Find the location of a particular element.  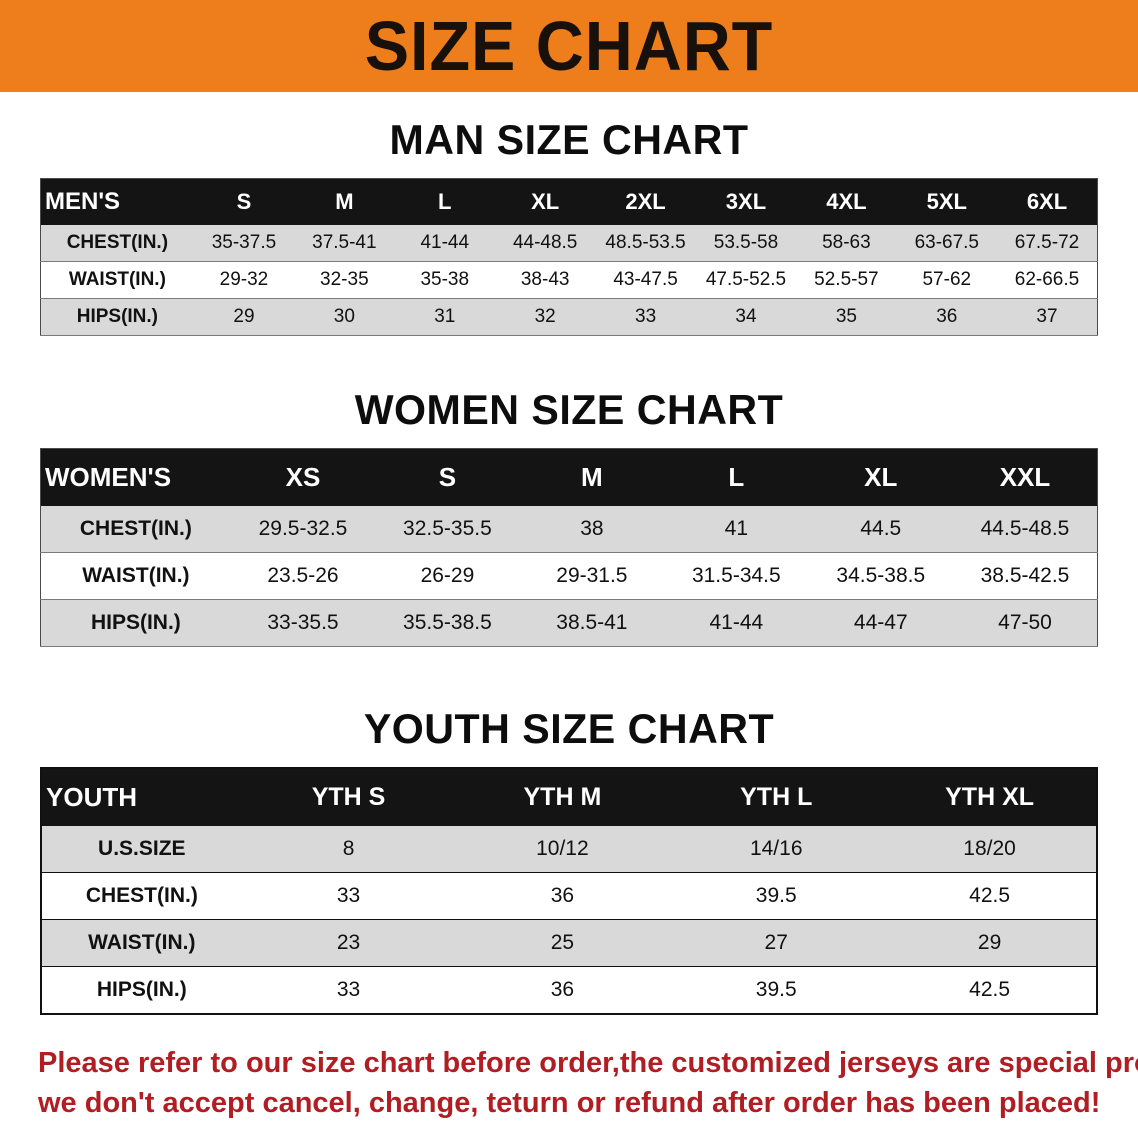

value-cell: 8 is located at coordinates (348, 849).